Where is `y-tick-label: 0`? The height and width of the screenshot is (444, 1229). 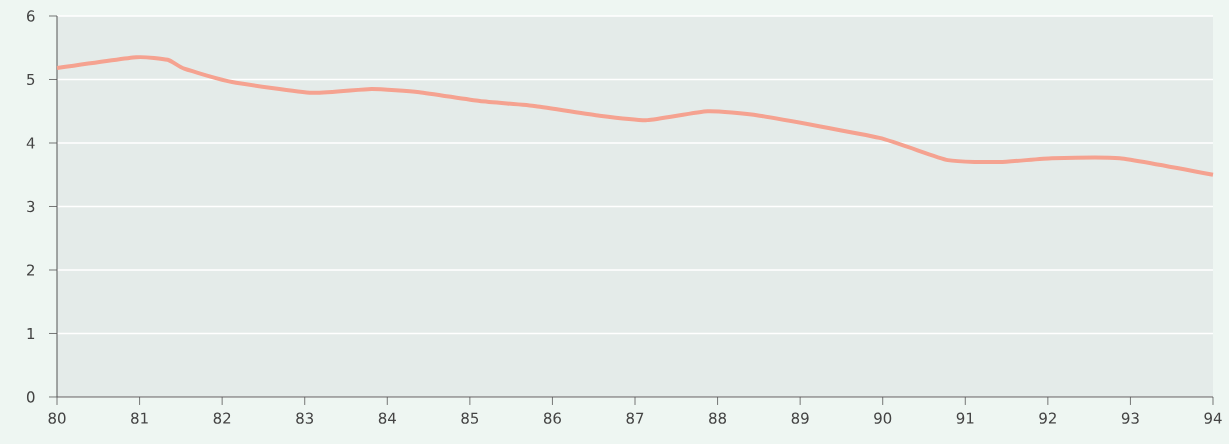 y-tick-label: 0 is located at coordinates (30, 397).